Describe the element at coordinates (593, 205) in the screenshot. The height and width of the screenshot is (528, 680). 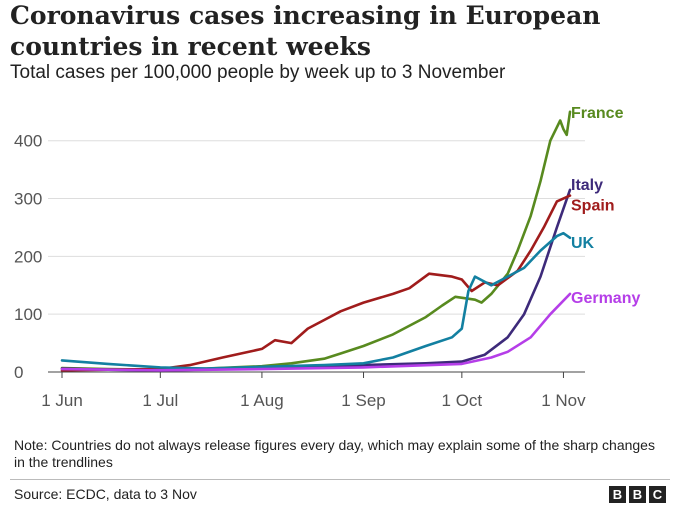
I see `series-label-spain: Spain` at that location.